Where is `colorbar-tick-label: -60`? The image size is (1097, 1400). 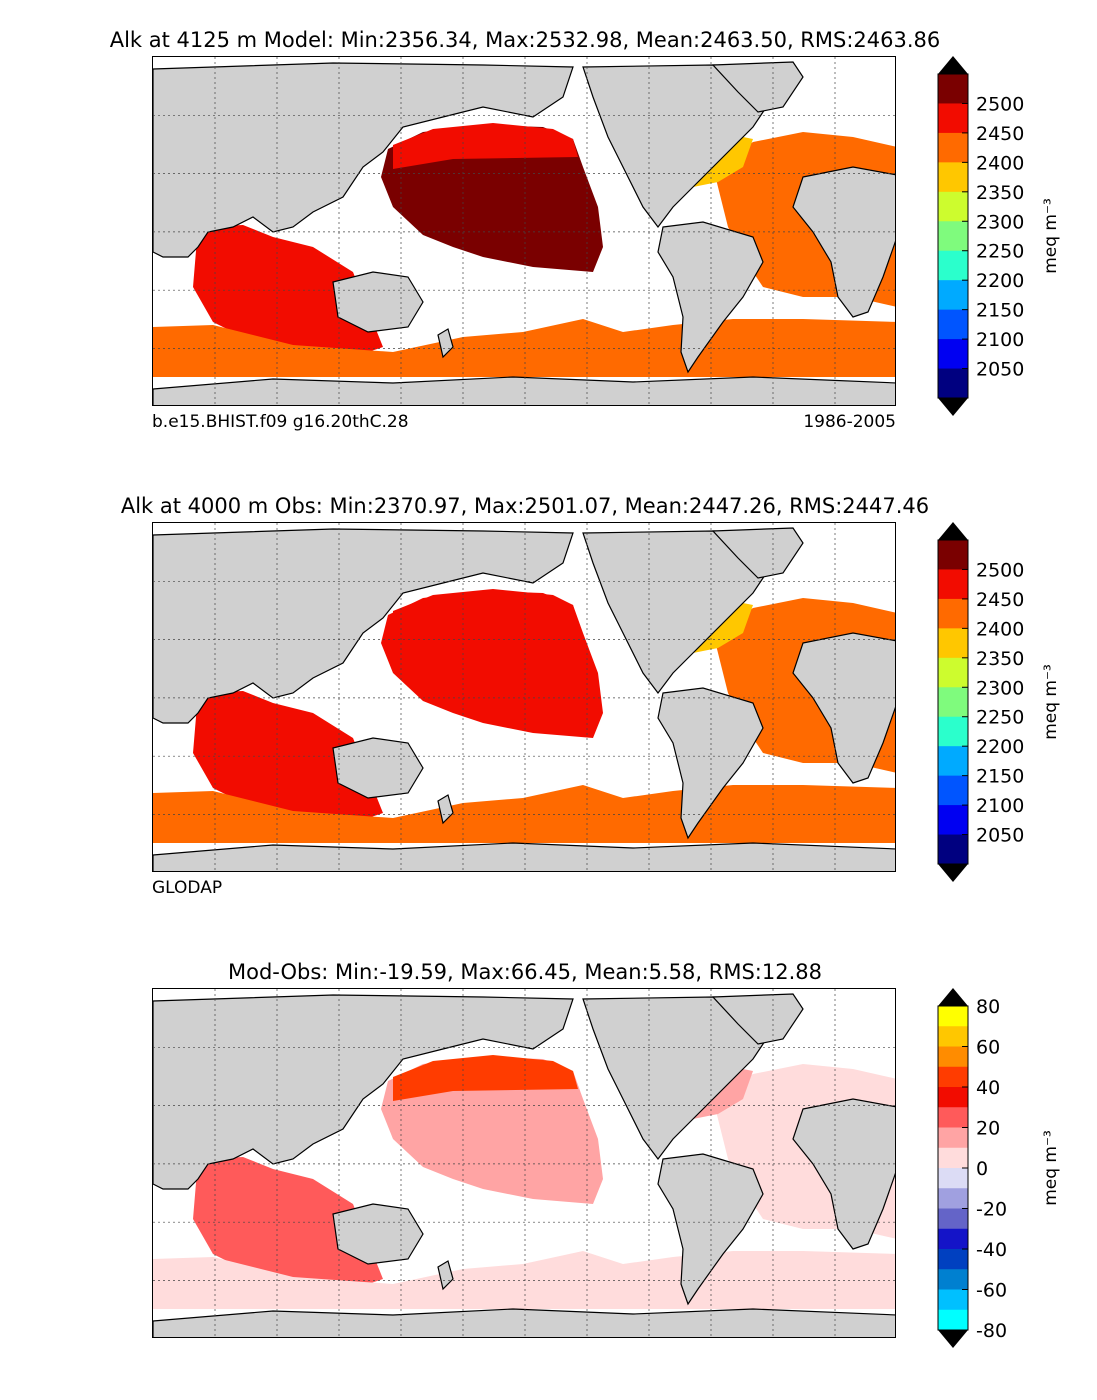 colorbar-tick-label: -60 is located at coordinates (991, 1291).